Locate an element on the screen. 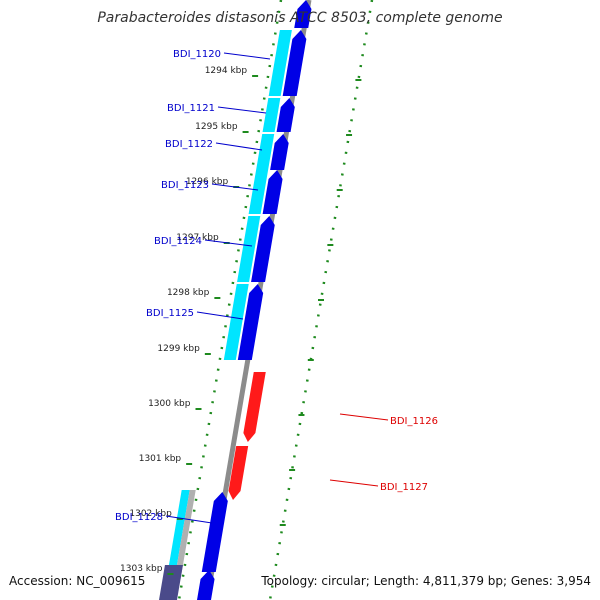 This screenshot has width=600, height=600. gene-label: BDI_1124 is located at coordinates (178, 241).